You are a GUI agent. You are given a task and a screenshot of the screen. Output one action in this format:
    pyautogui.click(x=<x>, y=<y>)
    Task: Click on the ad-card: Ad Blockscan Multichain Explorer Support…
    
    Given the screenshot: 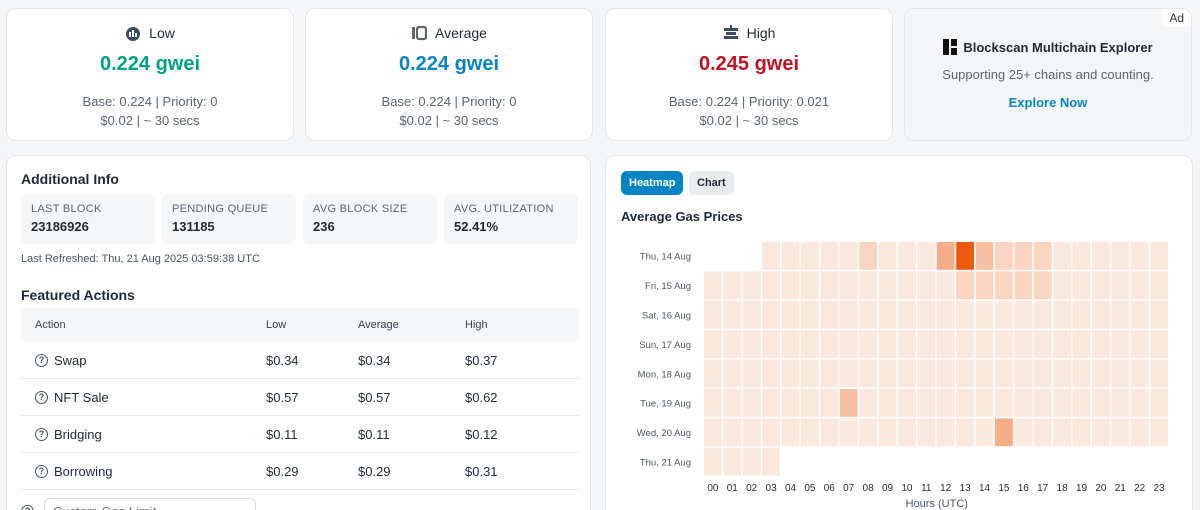 What is the action you would take?
    pyautogui.click(x=1048, y=74)
    